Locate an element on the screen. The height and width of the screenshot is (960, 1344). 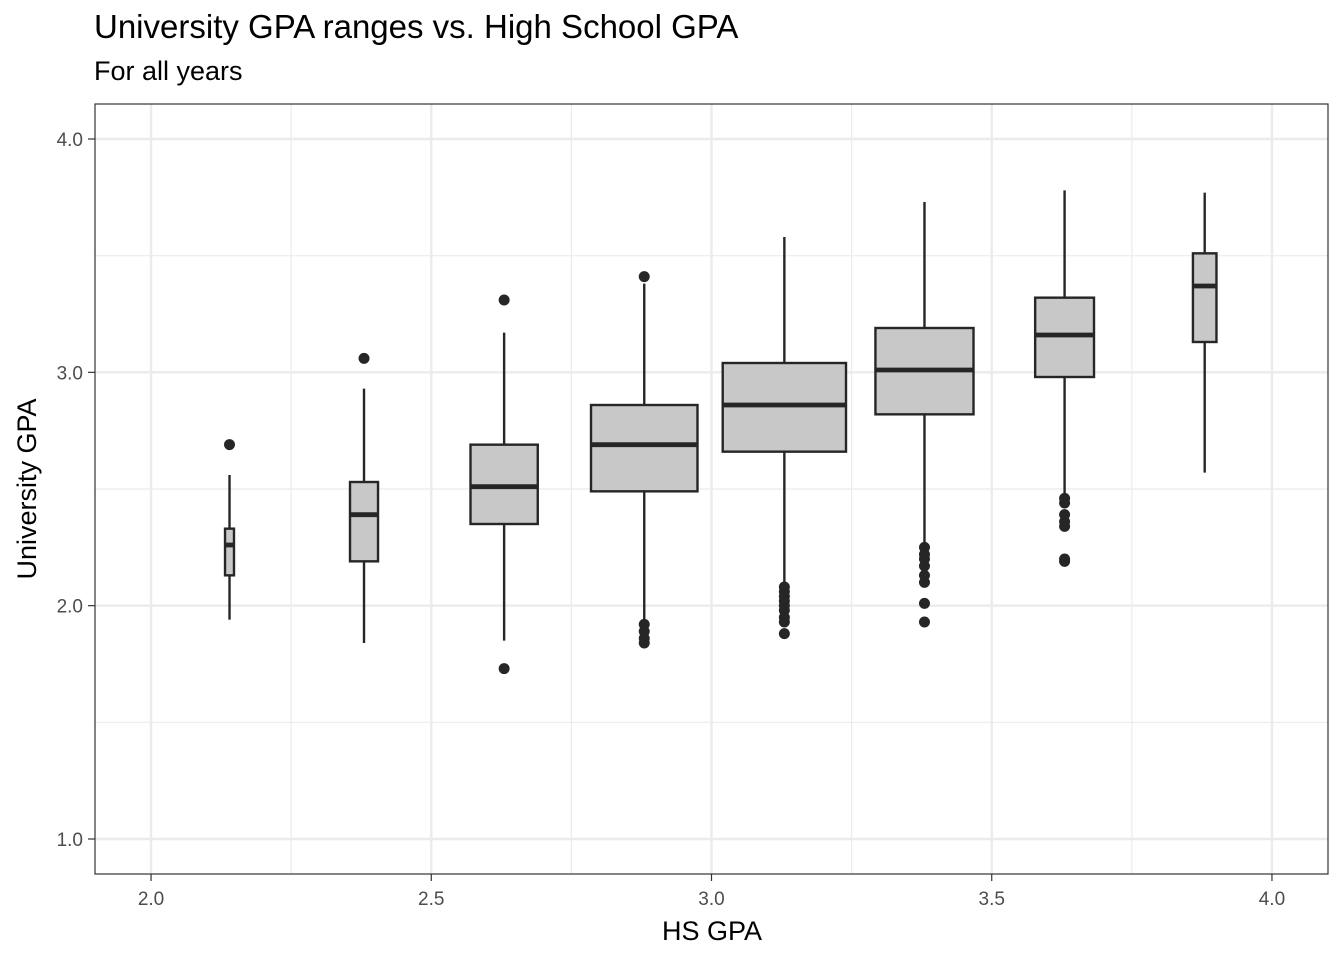
x-tick-label: 2.0 is located at coordinates (151, 899).